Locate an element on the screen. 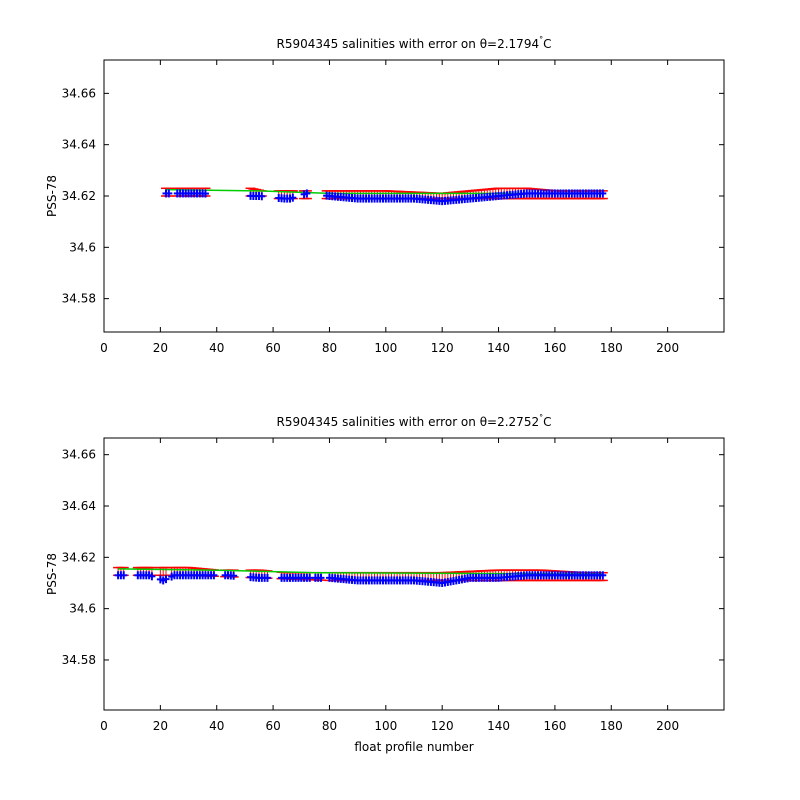  x-axis-label: float profile number is located at coordinates (413, 747).